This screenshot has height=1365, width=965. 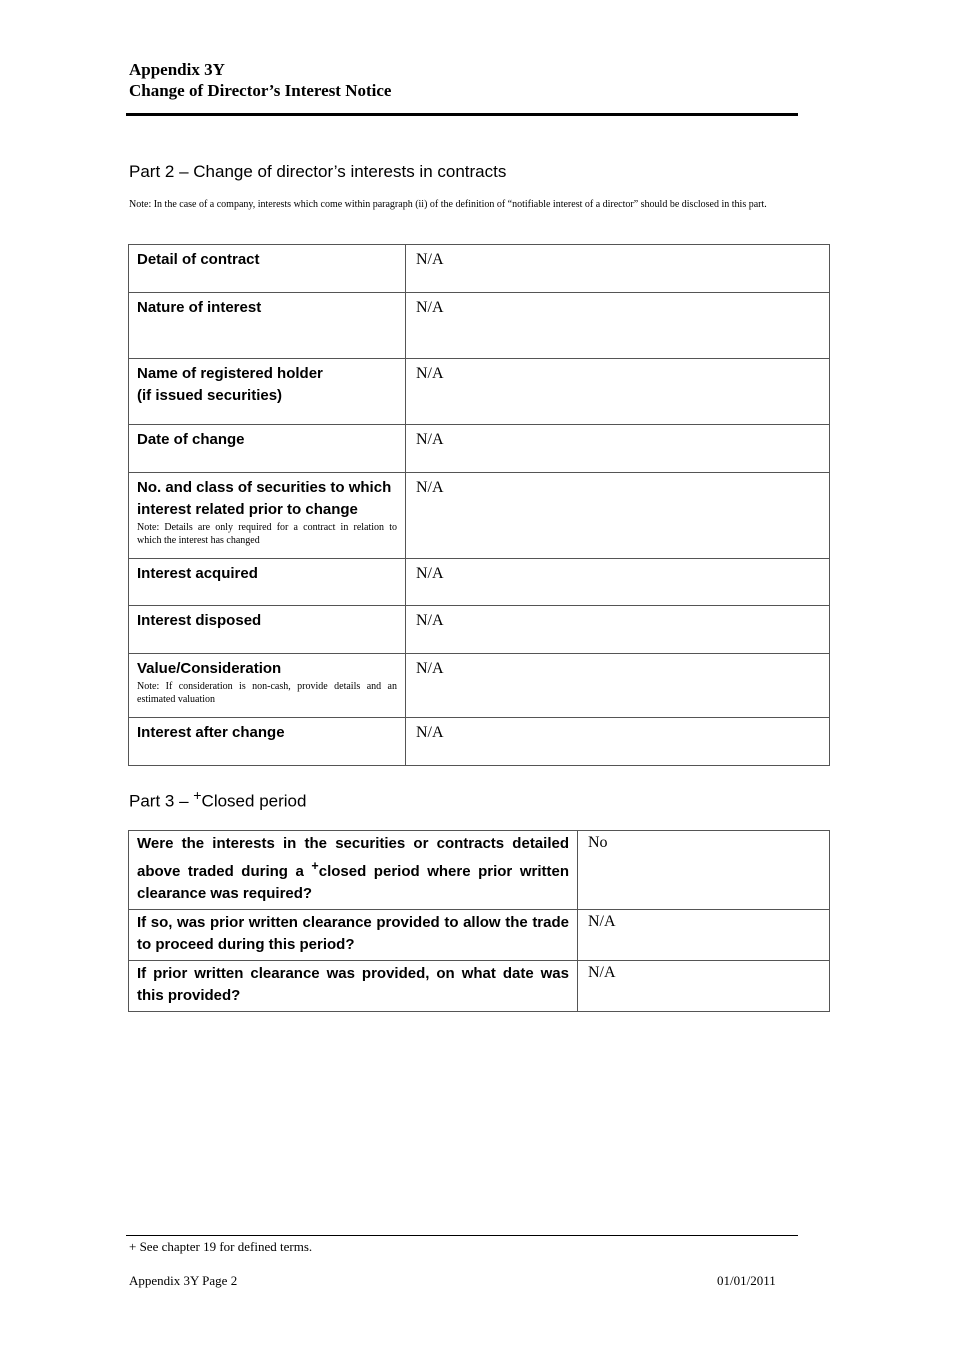 I want to click on row-label-sub: (if issued securities), so click(x=210, y=395).